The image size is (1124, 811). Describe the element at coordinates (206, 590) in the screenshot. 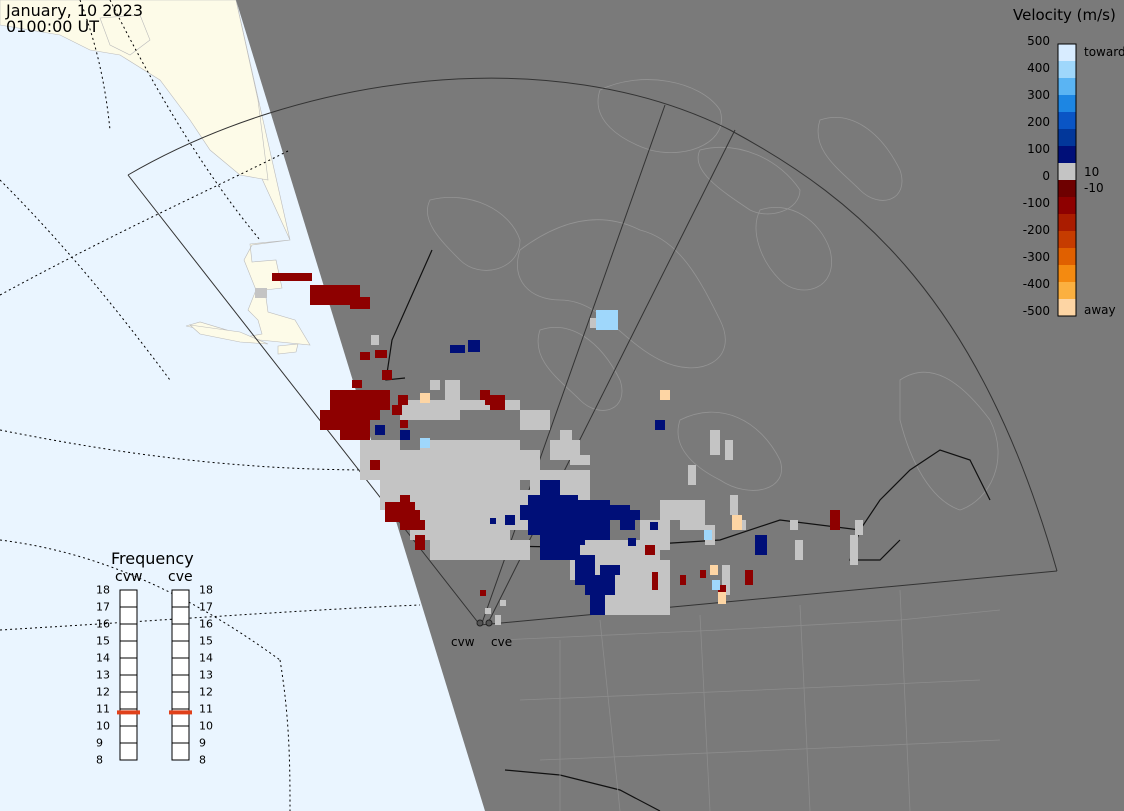

I see `frequency-tick-label: 18` at that location.